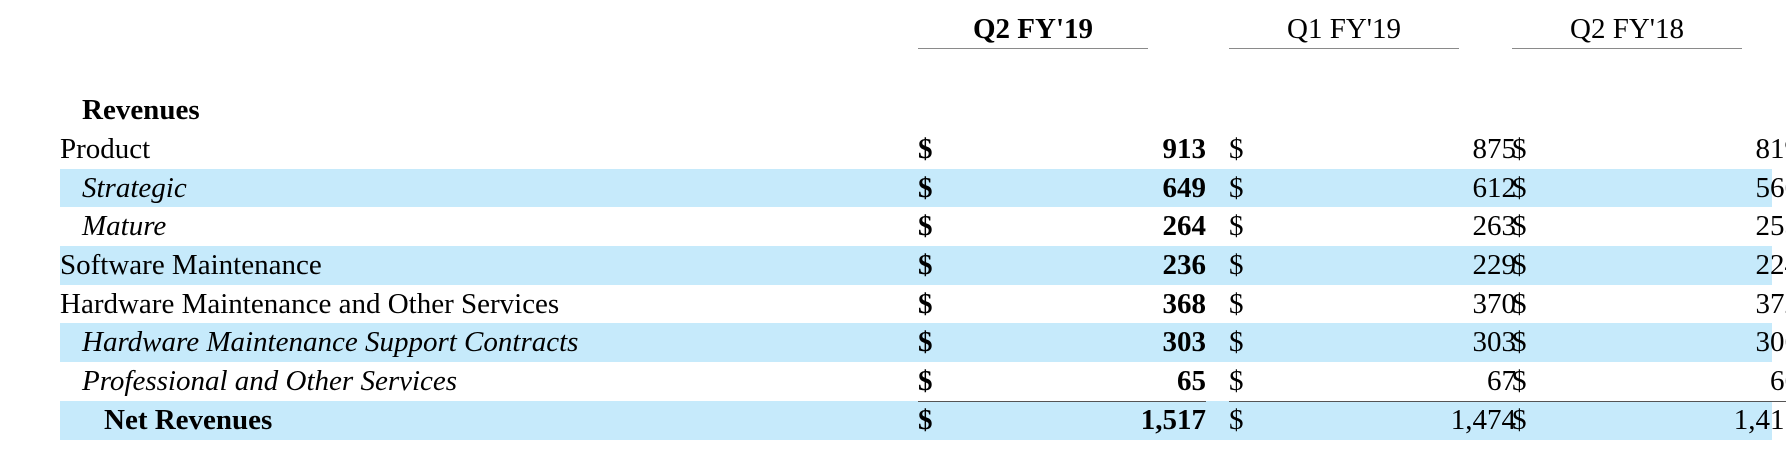 The height and width of the screenshot is (460, 1786). What do you see at coordinates (1184, 342) in the screenshot?
I see `value-q2-fy19: 303` at bounding box center [1184, 342].